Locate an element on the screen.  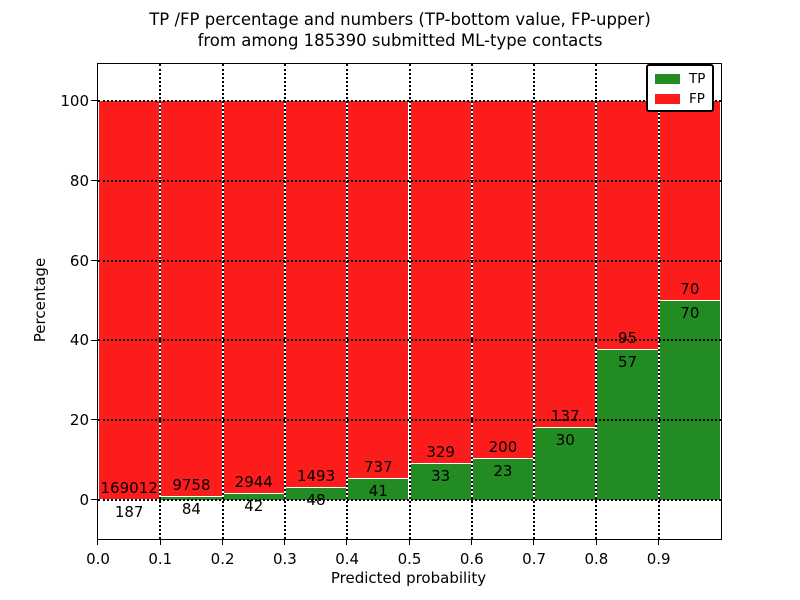
fp-count-label: 737 is located at coordinates (378, 466).